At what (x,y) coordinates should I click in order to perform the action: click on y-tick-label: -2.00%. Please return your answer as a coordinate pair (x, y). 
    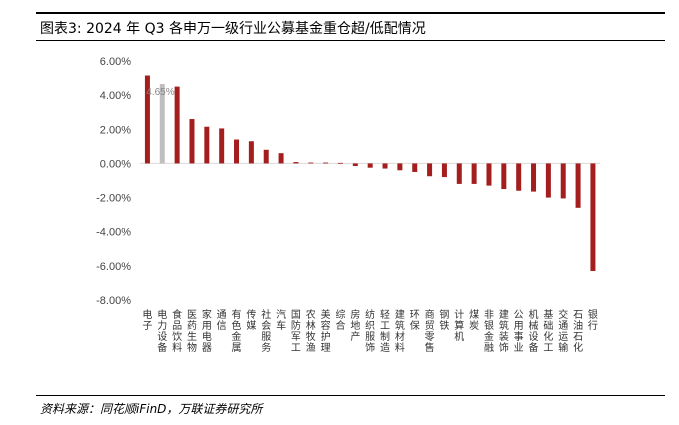
    Looking at the image, I should click on (113, 199).